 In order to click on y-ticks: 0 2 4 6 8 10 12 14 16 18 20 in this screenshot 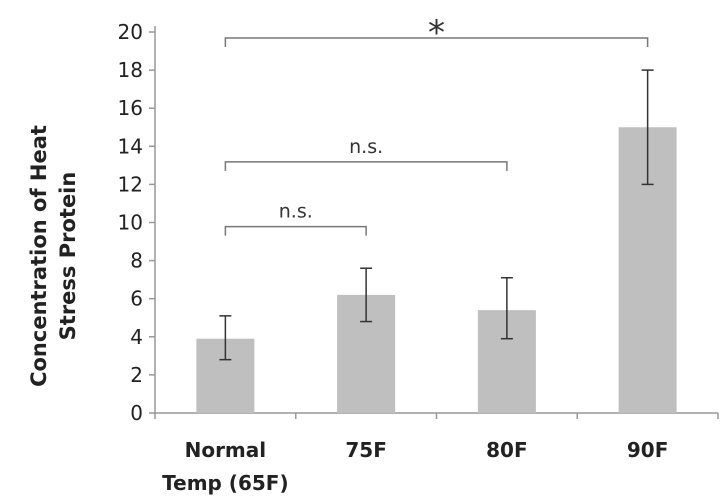, I will do `click(136, 222)`.